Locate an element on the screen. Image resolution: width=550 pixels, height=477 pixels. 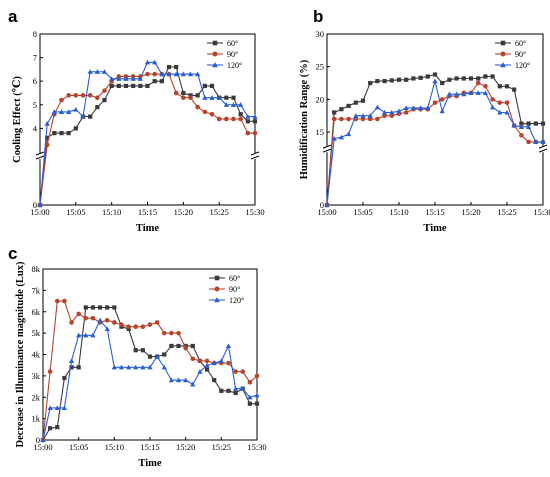
y-axis-title: Humidification Range (%) is located at coordinates (304, 119).